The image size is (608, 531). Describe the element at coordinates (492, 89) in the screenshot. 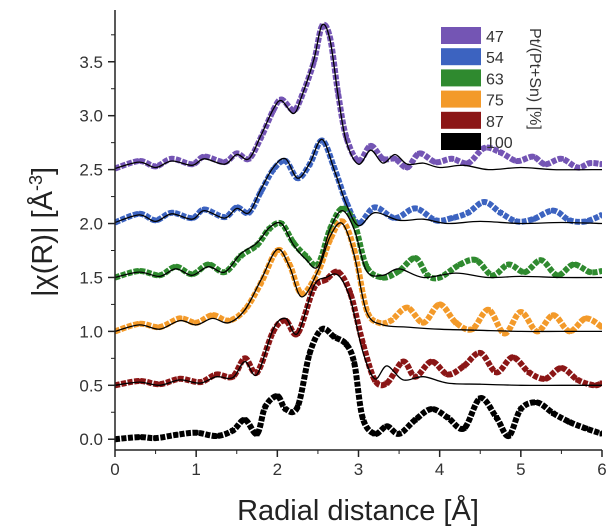

I see `legend: 47 54 63 75 87 100 Pt/(Pt+Sn) [%]` at that location.